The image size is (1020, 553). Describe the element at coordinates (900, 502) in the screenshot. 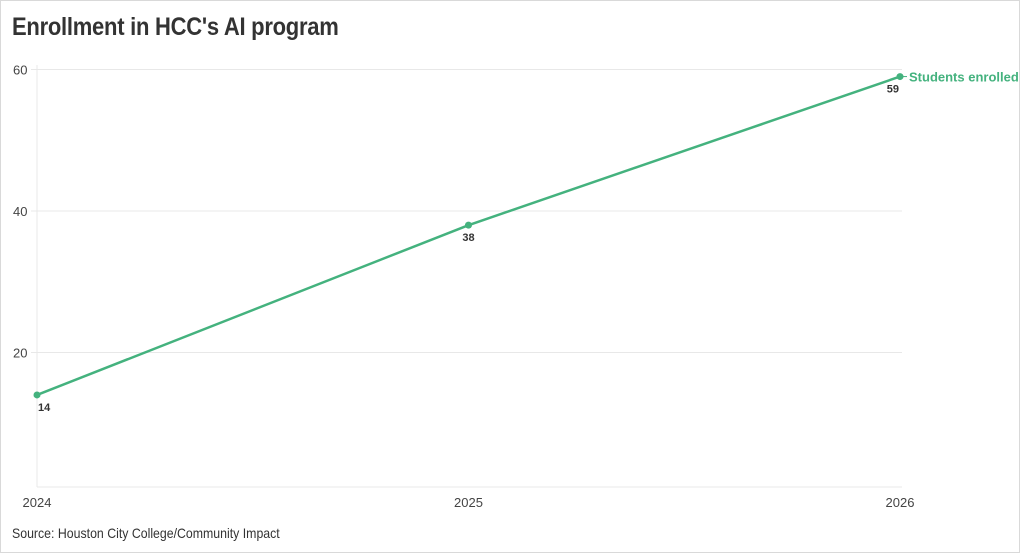

I see `x-tick-label: 2026` at that location.